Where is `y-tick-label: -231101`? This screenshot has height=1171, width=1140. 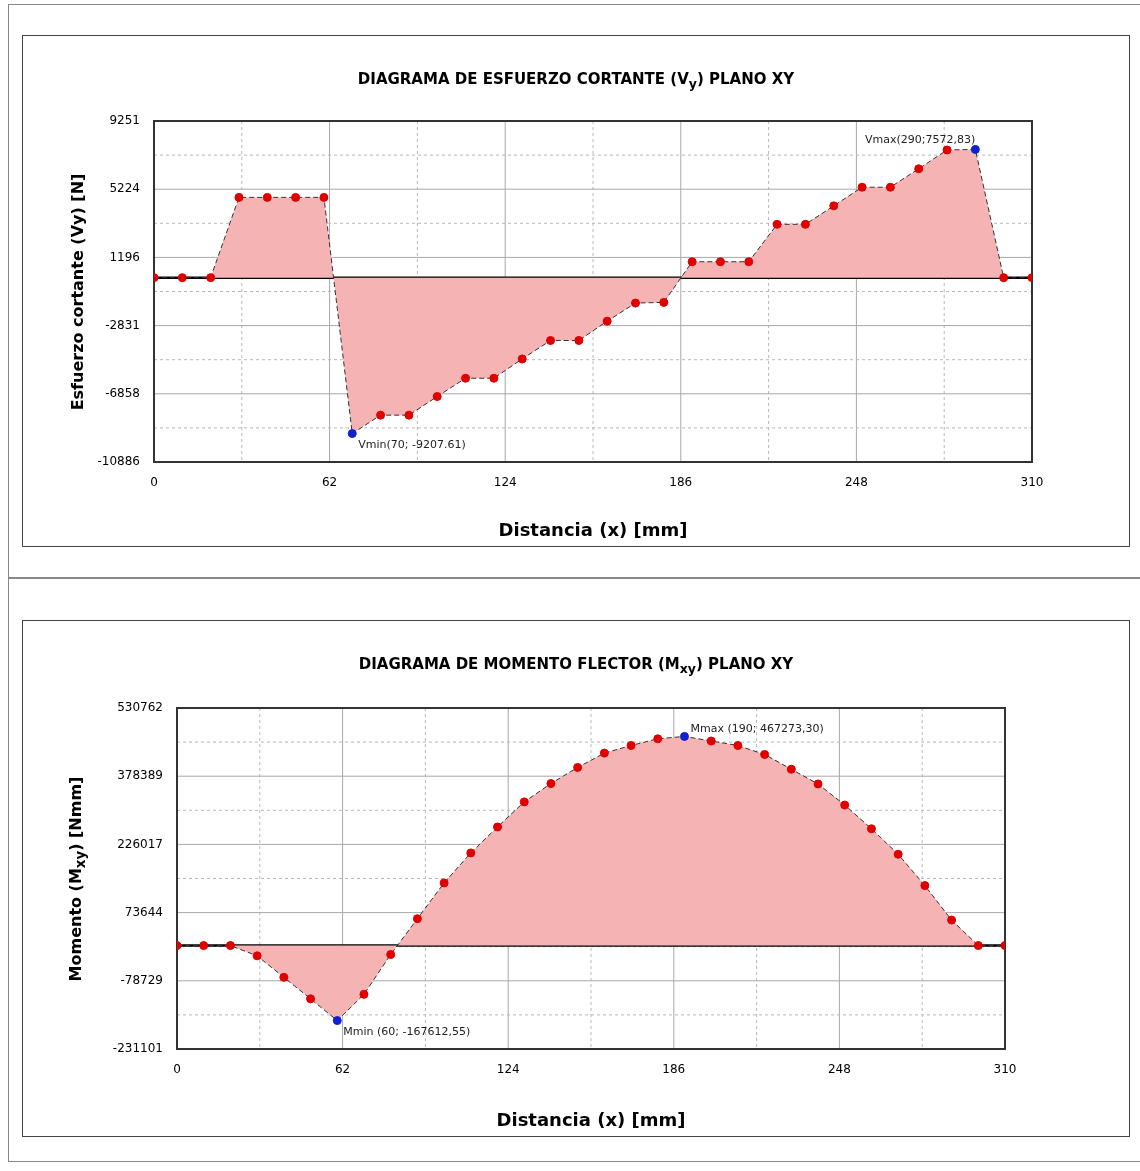
y-tick-label: -231101 is located at coordinates (137, 1048).